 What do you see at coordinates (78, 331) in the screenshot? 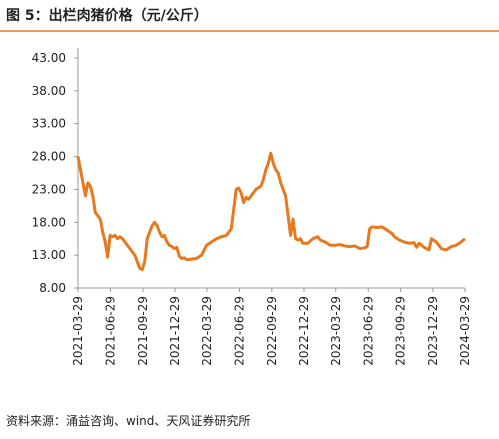
I see `x-tick-label: 2021-03-29` at bounding box center [78, 331].